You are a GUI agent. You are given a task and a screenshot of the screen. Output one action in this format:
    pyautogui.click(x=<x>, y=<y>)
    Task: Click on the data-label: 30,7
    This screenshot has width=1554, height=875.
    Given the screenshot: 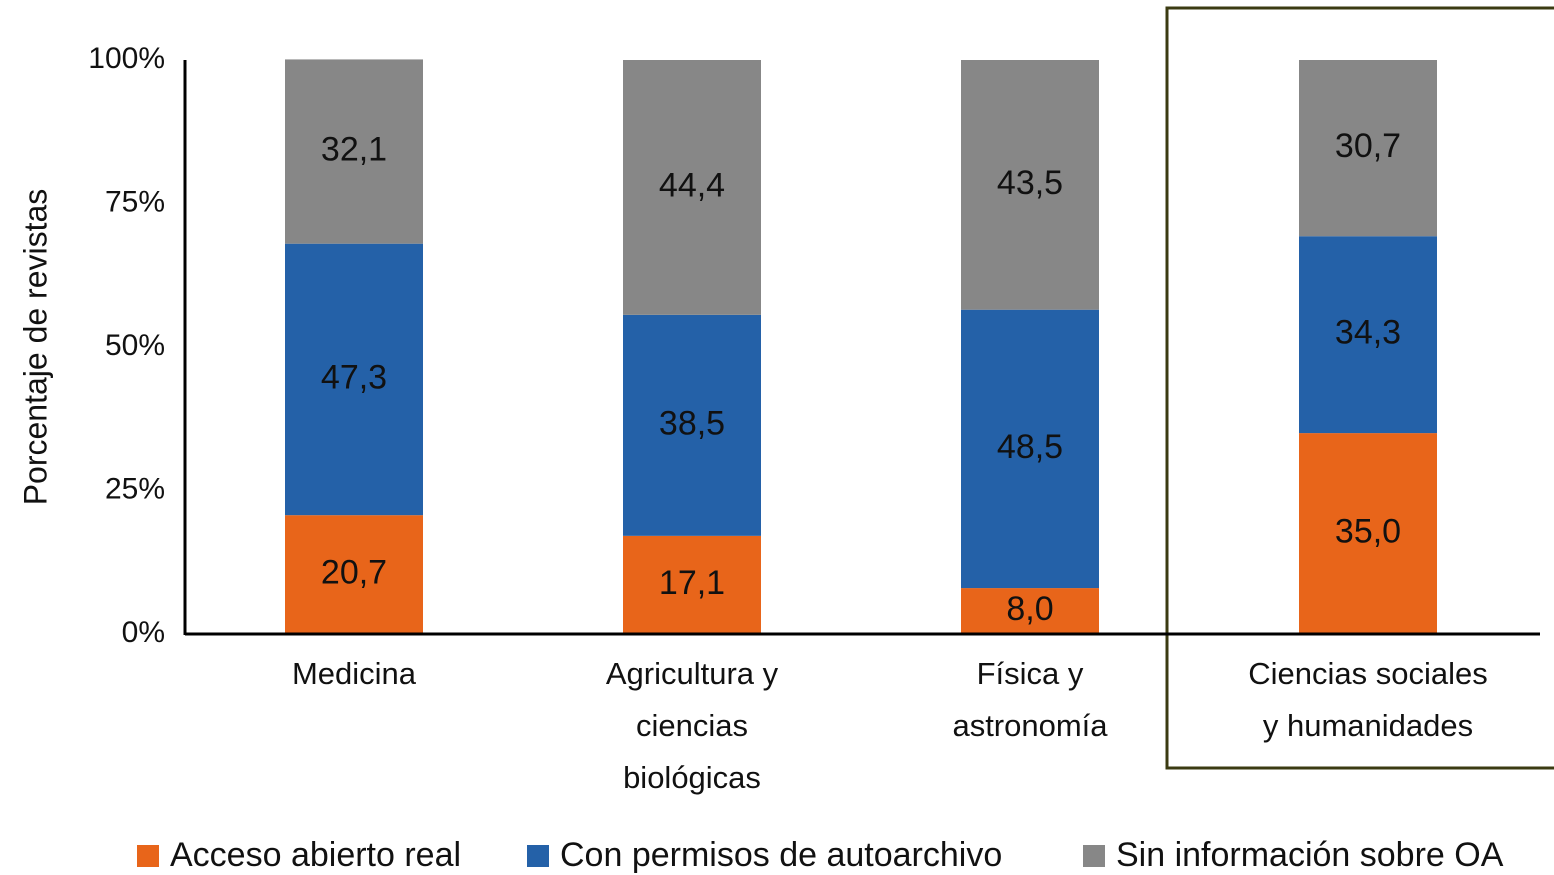 What is the action you would take?
    pyautogui.click(x=1368, y=146)
    